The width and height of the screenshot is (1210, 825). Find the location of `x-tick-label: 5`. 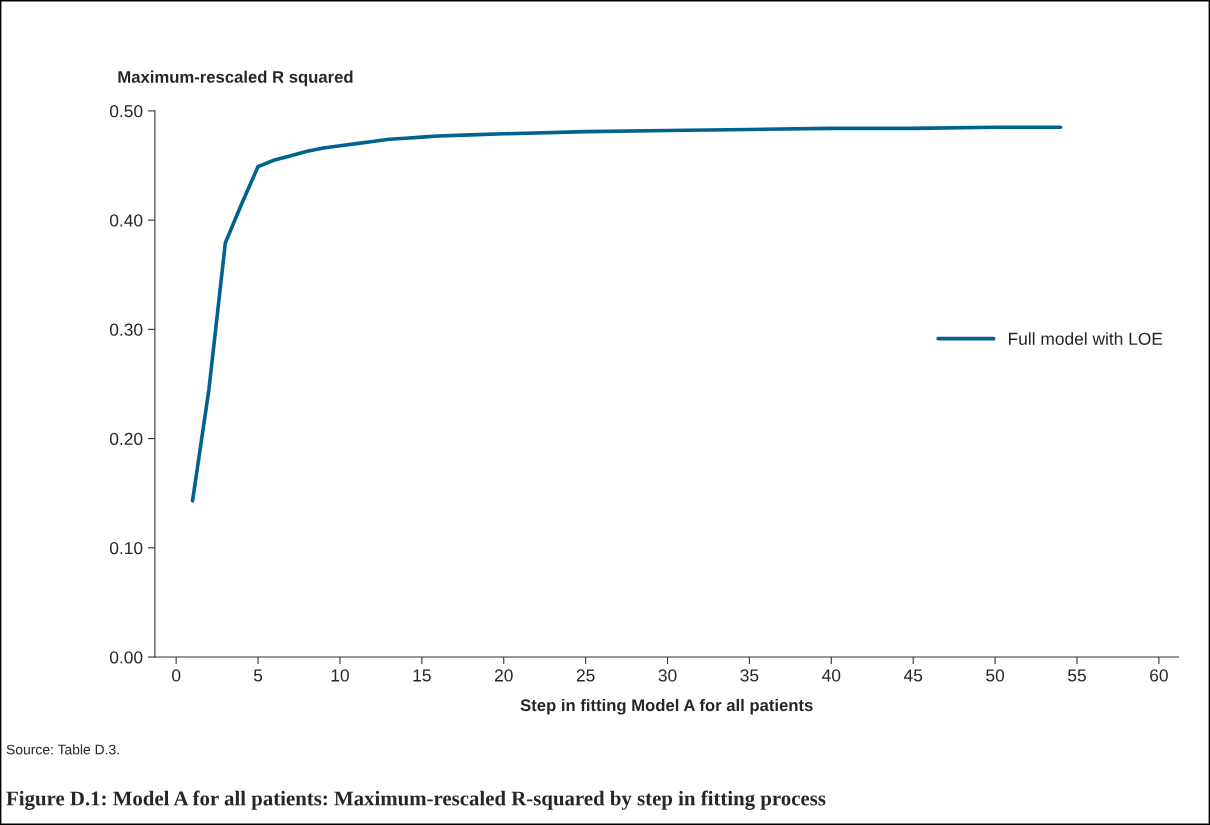

x-tick-label: 5 is located at coordinates (258, 675).